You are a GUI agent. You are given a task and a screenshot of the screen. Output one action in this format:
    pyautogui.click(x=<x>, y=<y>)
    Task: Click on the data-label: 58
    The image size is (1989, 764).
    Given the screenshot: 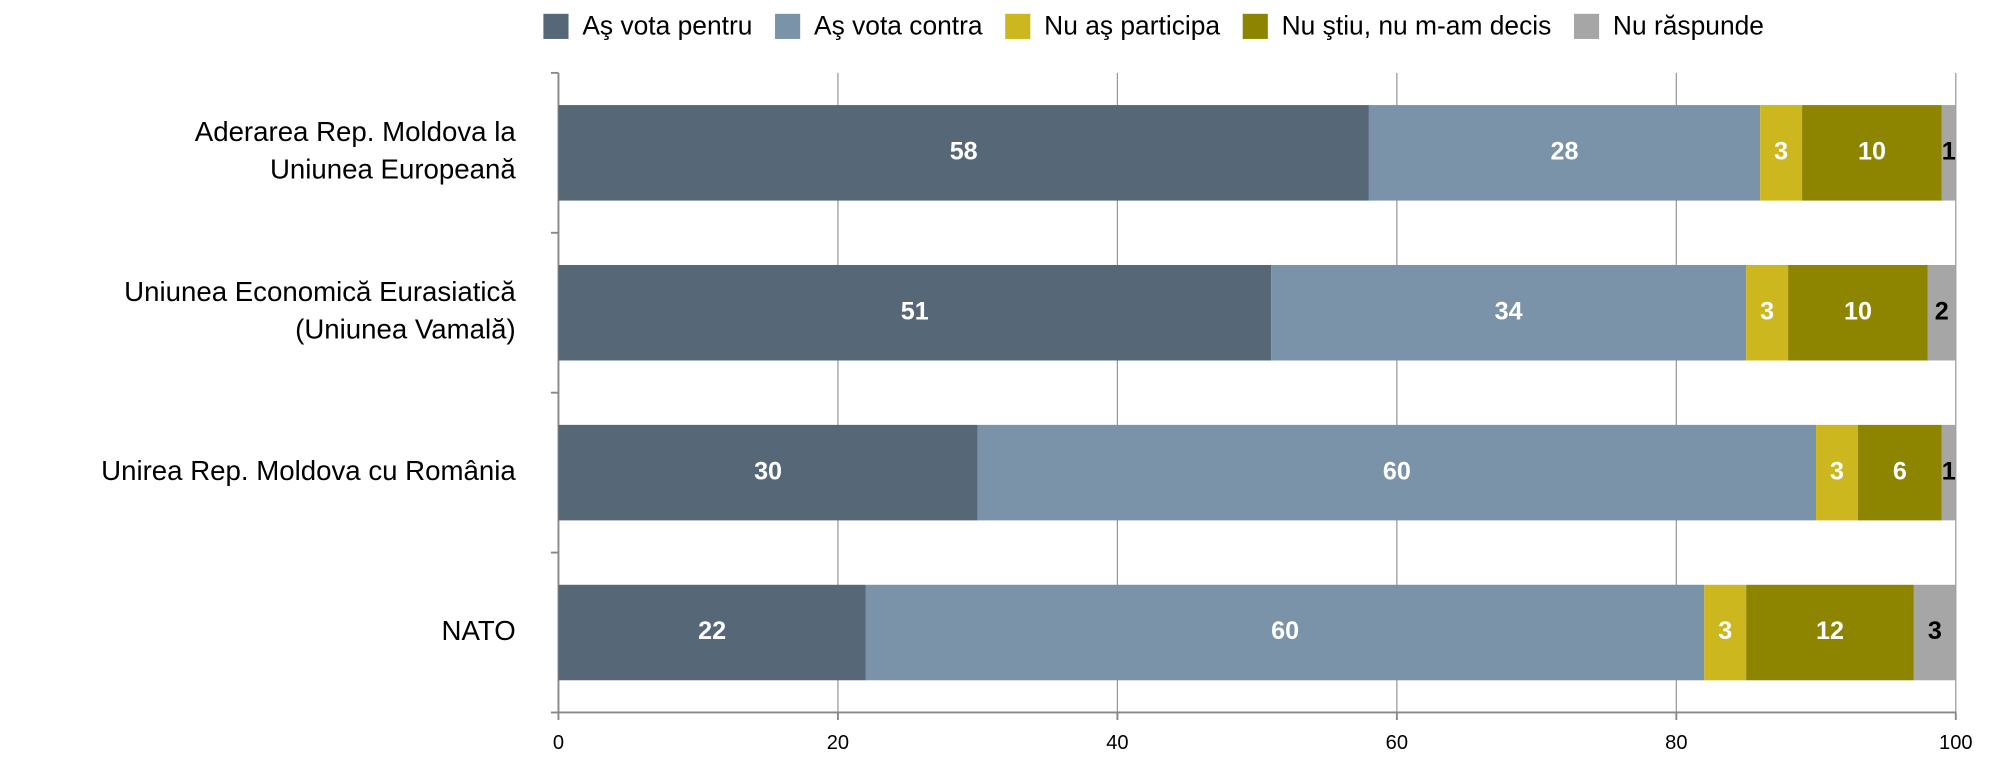 What is the action you would take?
    pyautogui.click(x=964, y=151)
    